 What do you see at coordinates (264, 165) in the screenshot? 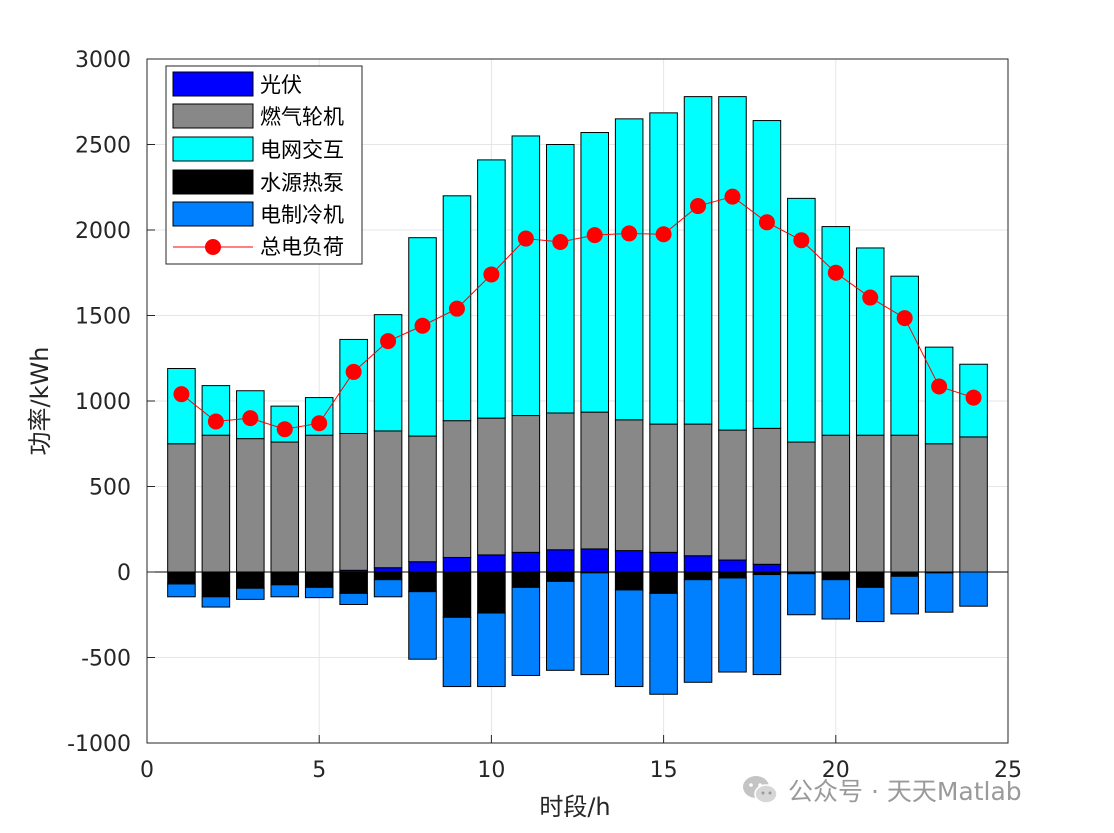
I see `legend-box` at bounding box center [264, 165].